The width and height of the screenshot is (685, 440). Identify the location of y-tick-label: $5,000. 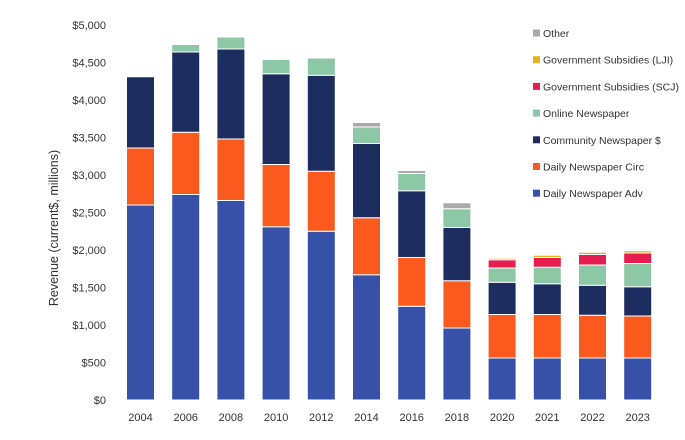
(89, 26).